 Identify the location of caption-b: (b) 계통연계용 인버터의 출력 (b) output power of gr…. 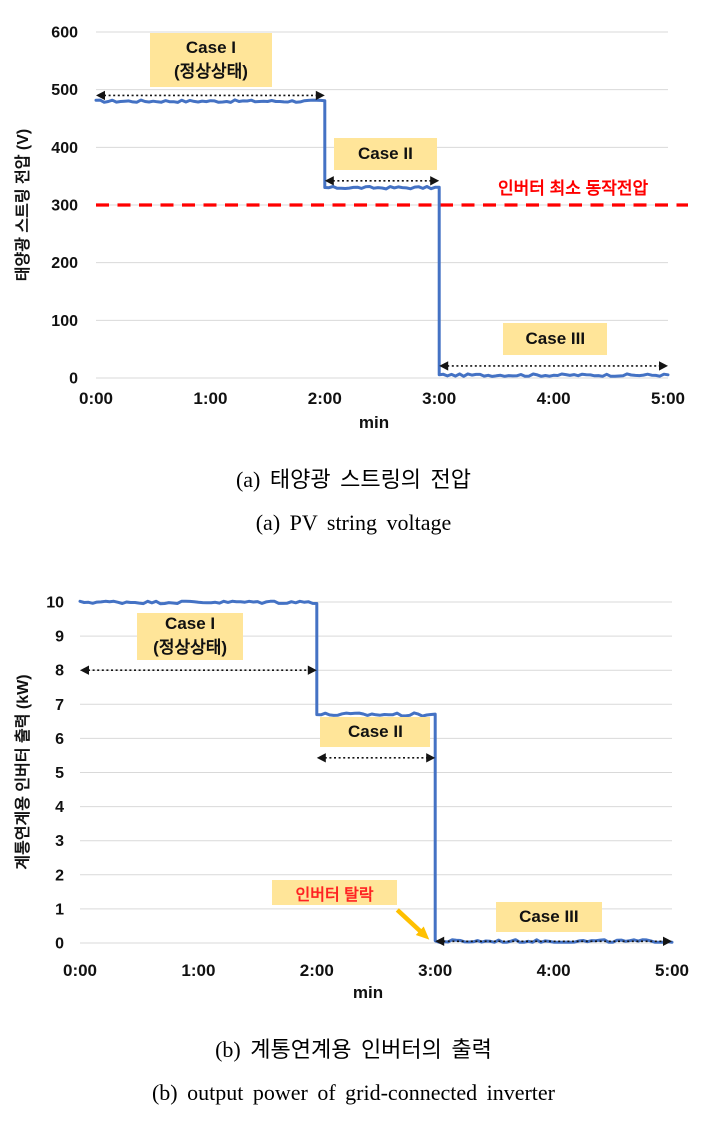
(353, 1071).